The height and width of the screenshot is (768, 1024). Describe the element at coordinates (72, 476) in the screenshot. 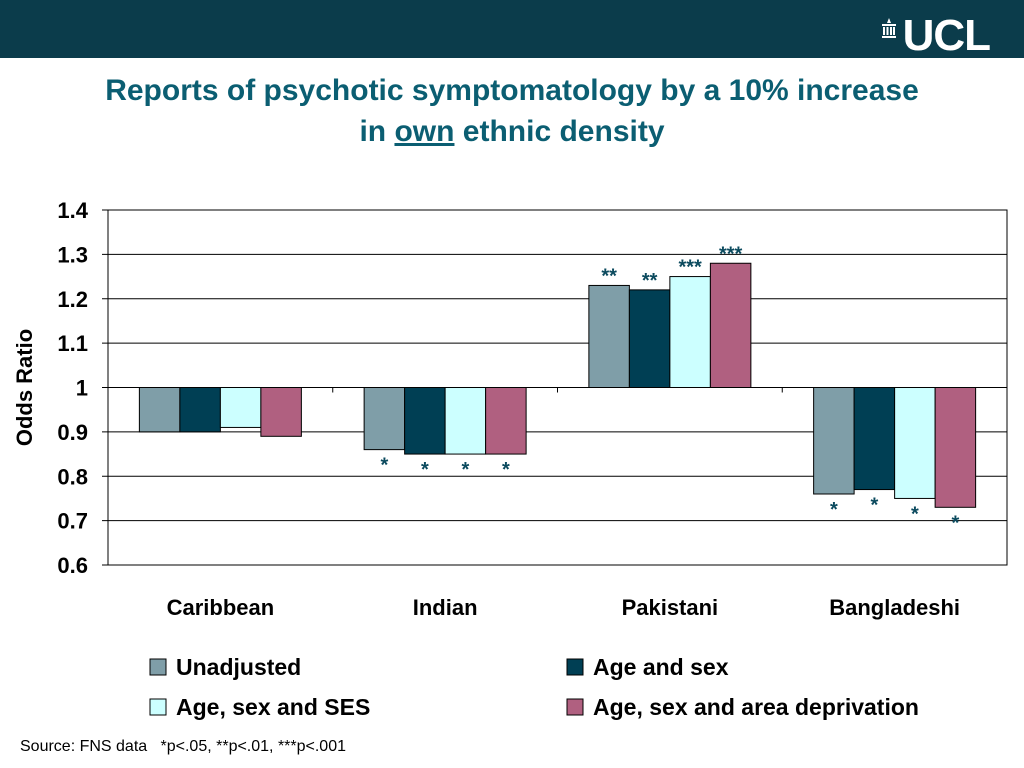

I see `y-tick-label: 0.8` at that location.